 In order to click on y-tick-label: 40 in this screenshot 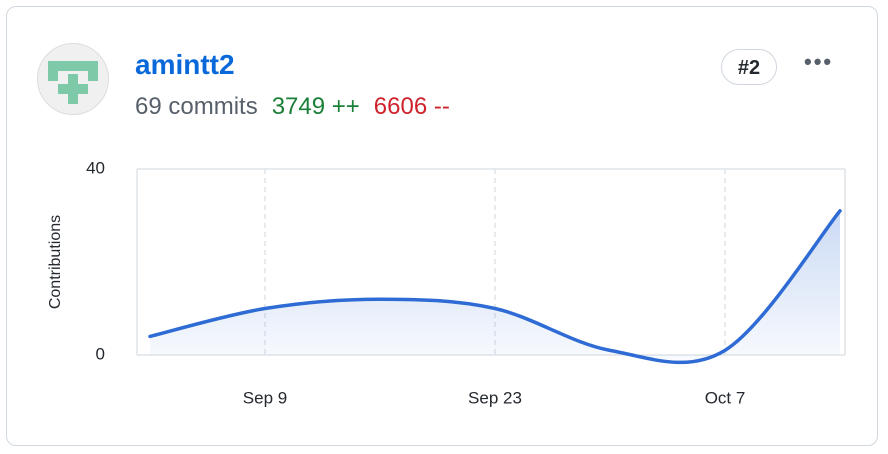, I will do `click(95, 167)`.